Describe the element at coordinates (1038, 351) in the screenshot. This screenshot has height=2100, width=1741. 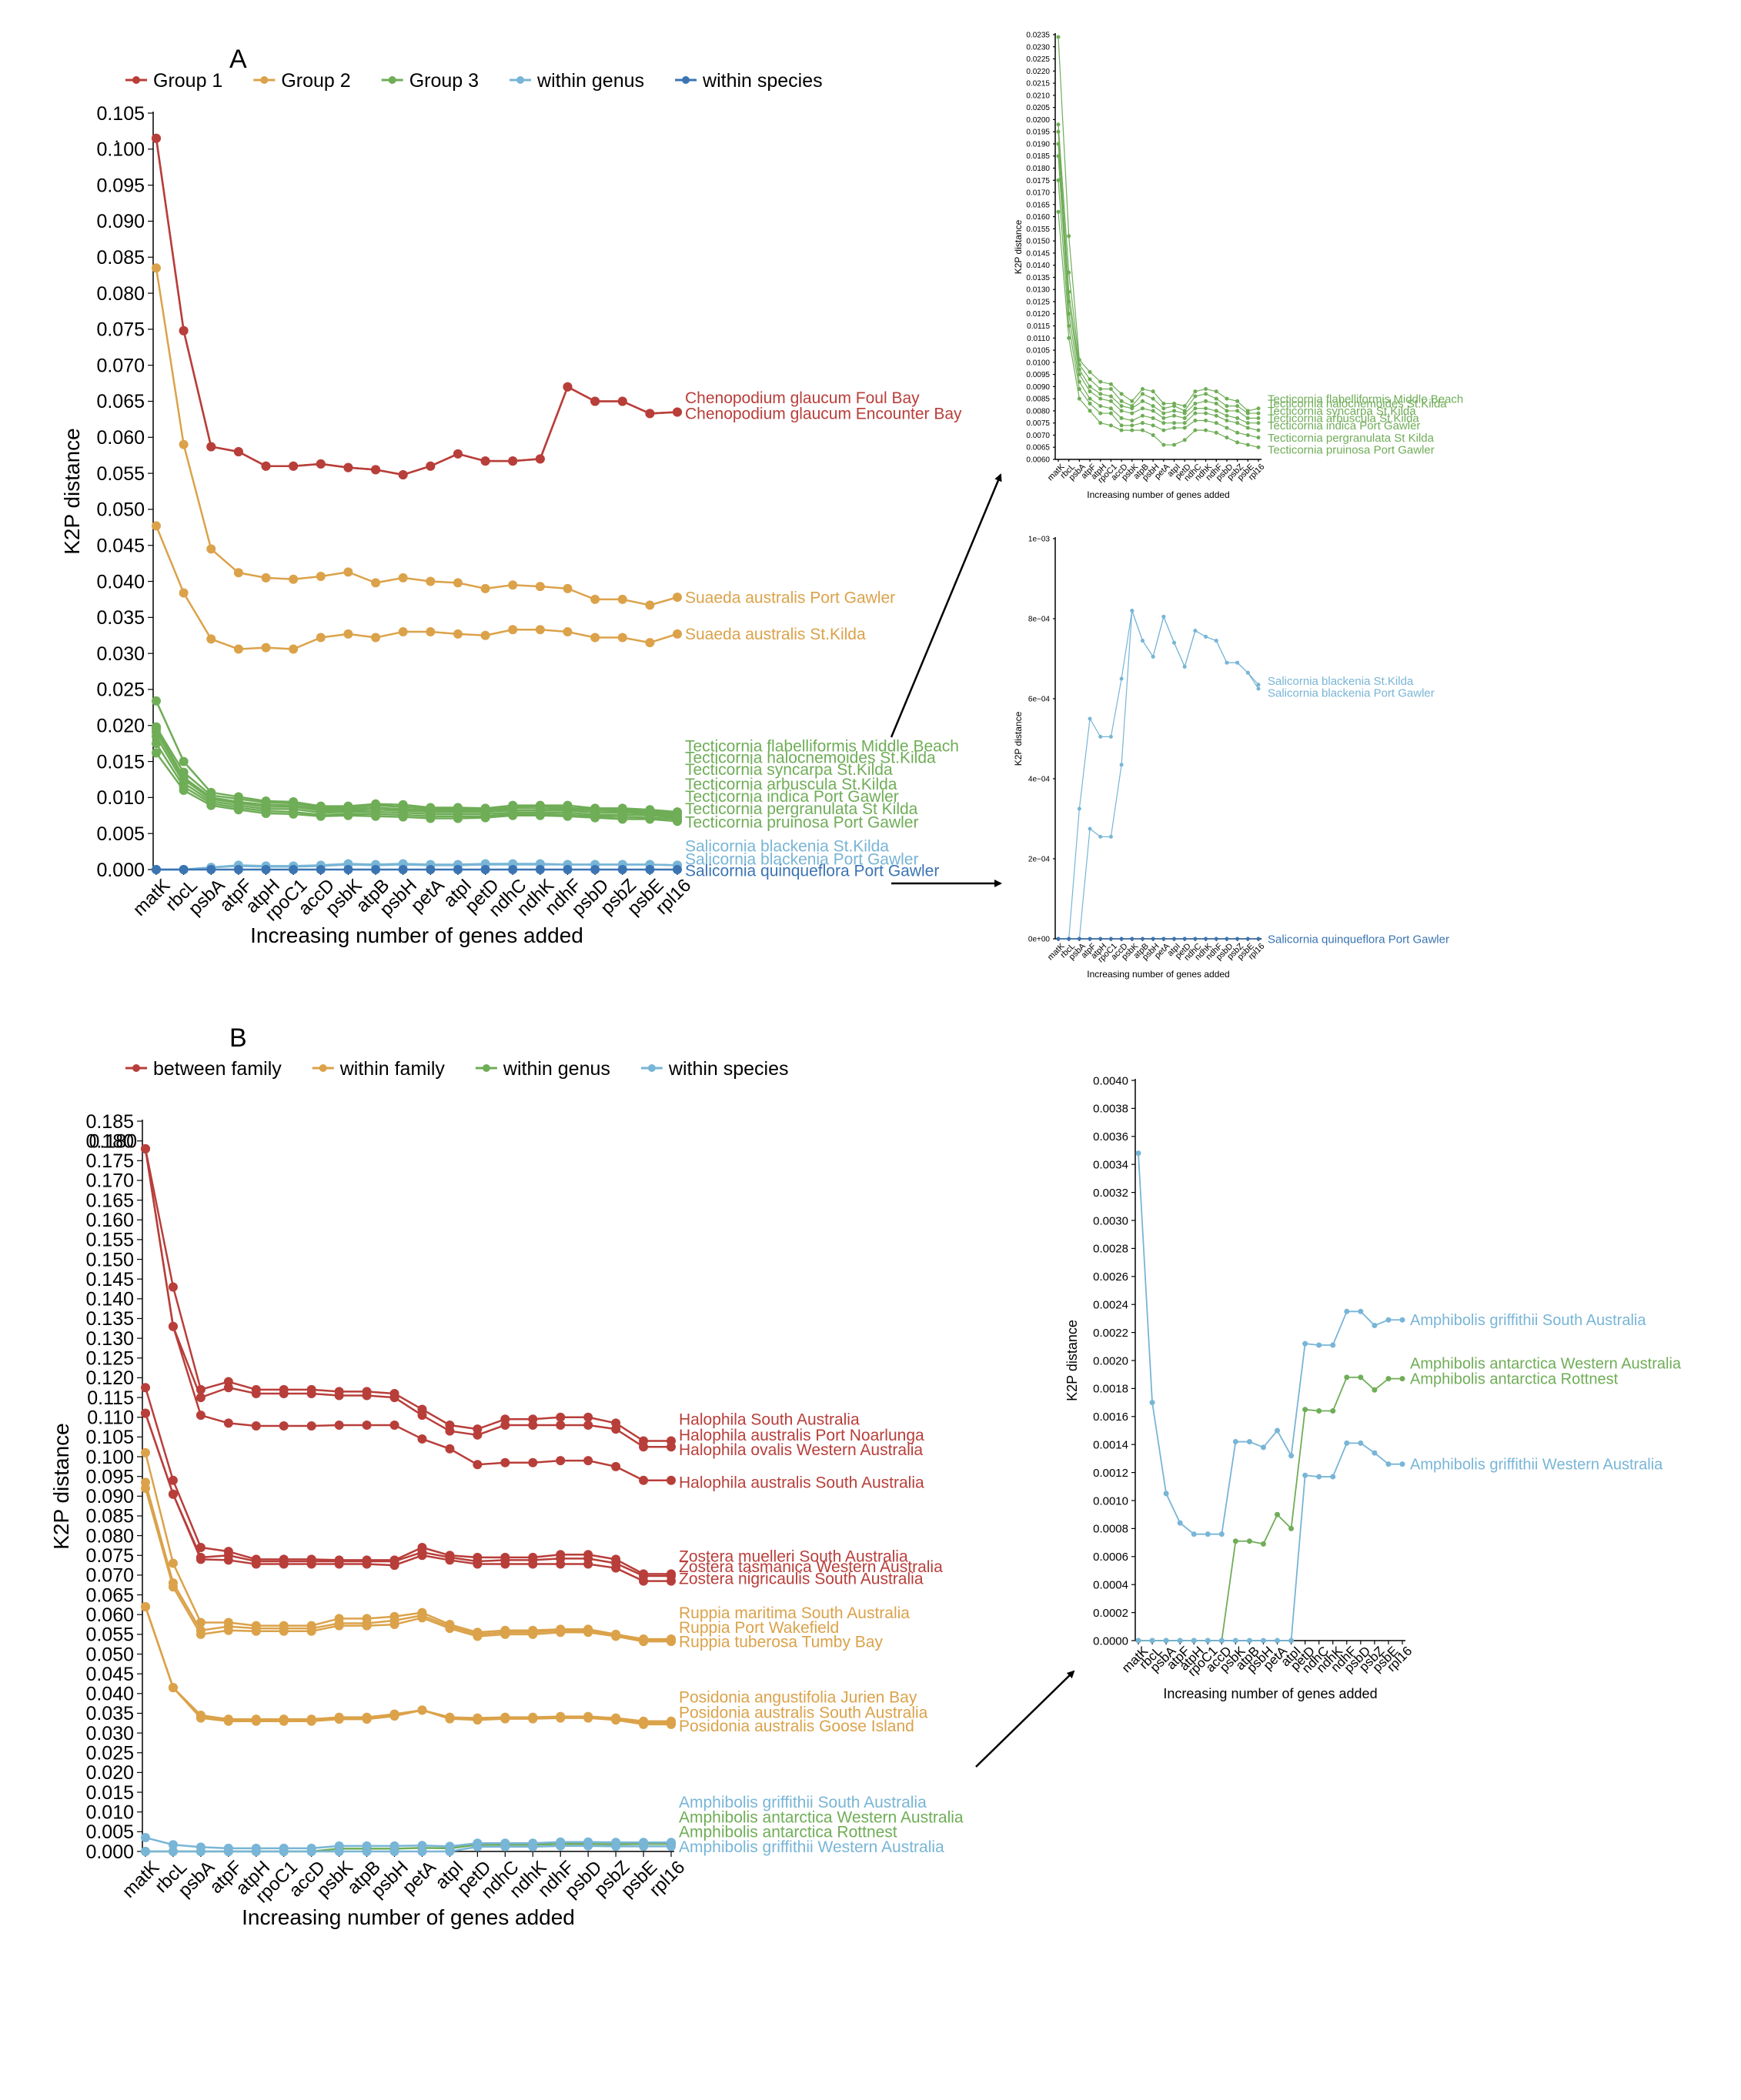
I see `y-tick-label: 0.0105` at that location.